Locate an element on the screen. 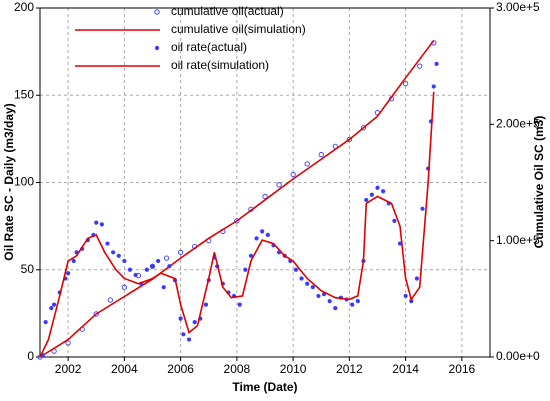 The height and width of the screenshot is (401, 550). x-tick-label: 2012 is located at coordinates (349, 369).